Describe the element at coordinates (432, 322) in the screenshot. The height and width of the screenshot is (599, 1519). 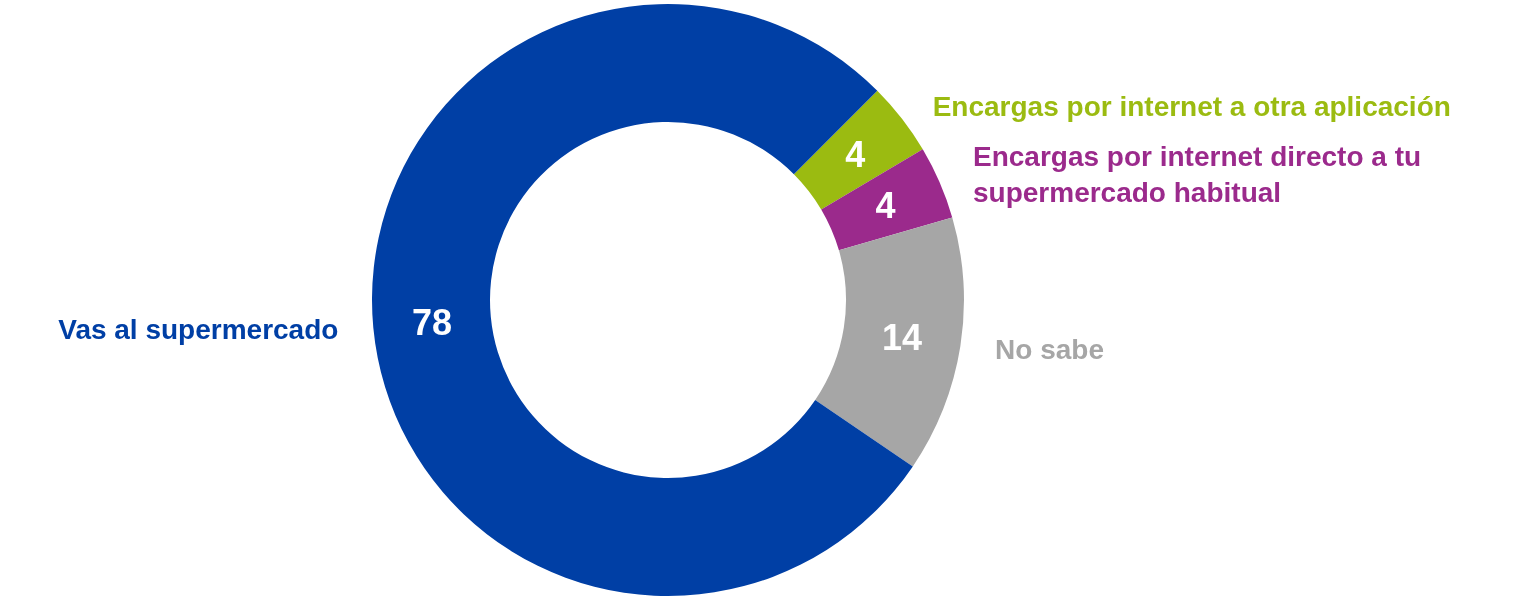
I see `data-label: 78` at that location.